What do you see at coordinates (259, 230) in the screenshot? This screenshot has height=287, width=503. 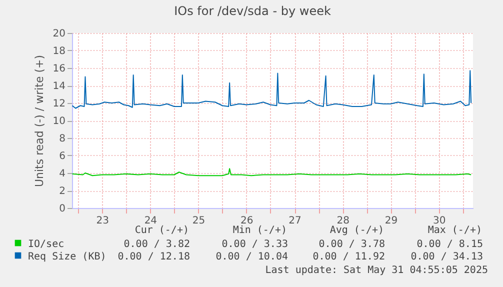 I see `text: Min (-/+)` at bounding box center [259, 230].